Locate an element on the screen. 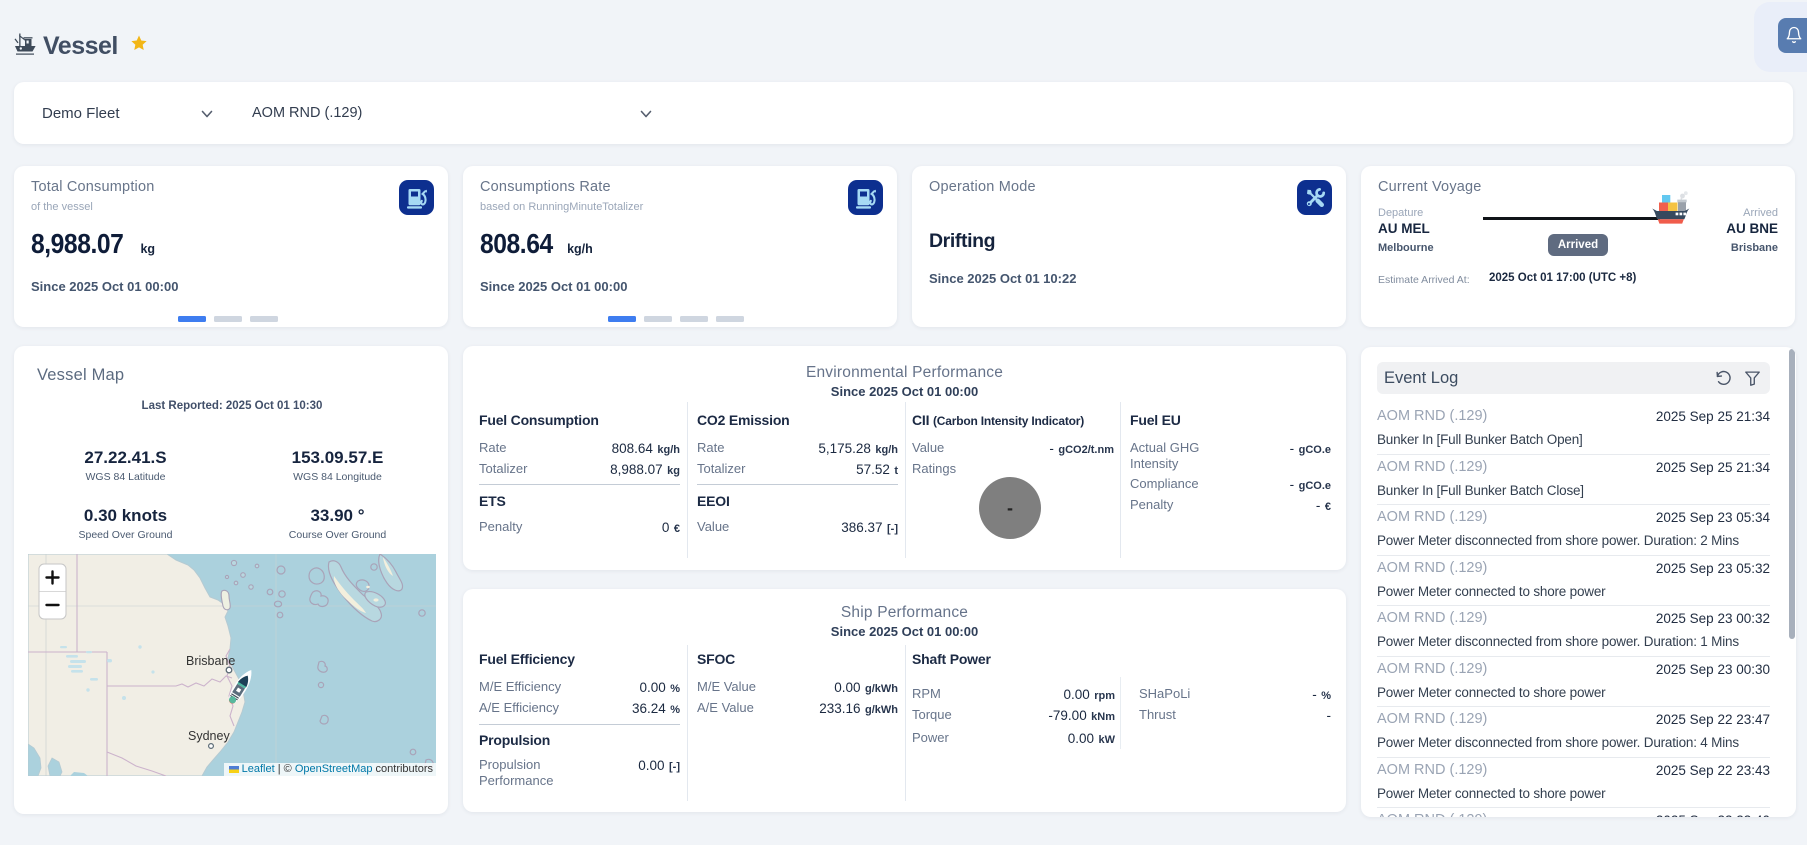 This screenshot has width=1807, height=845. svg-text: Sydney is located at coordinates (209, 736).